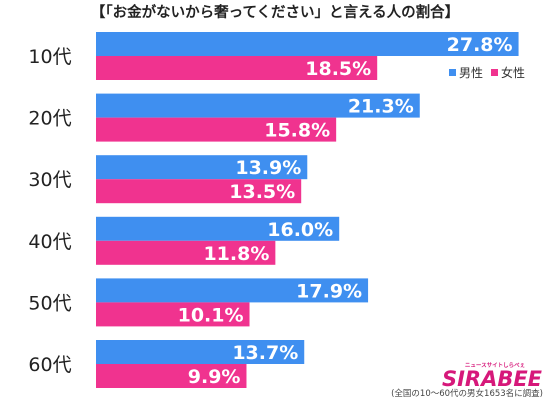 This screenshot has height=401, width=550. I want to click on category-label: 50代, so click(49, 303).